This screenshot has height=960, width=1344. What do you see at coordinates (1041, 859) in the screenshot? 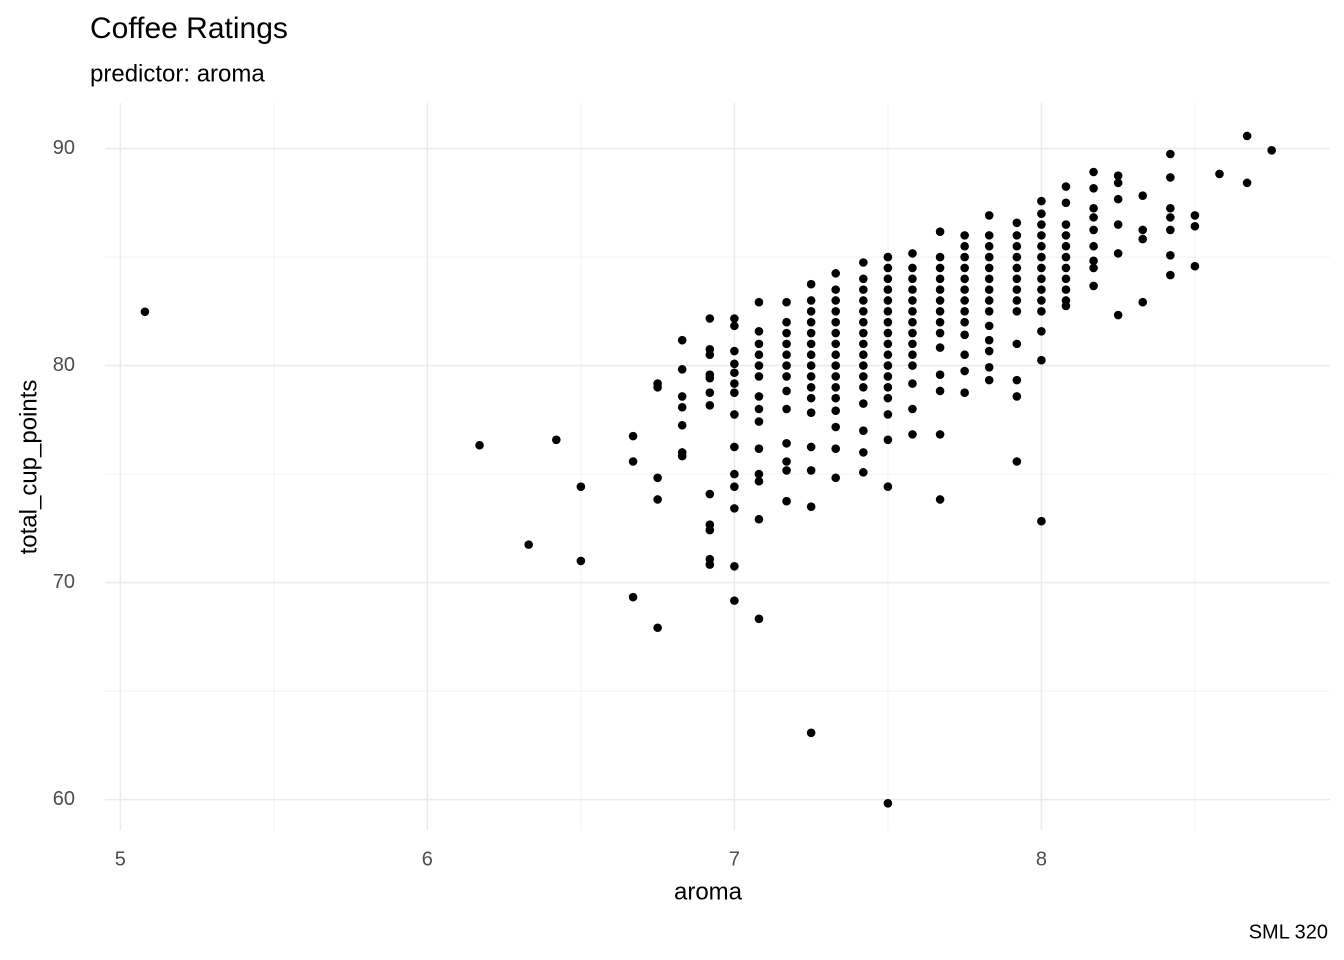
I see `x-tick-label: 8` at bounding box center [1041, 859].